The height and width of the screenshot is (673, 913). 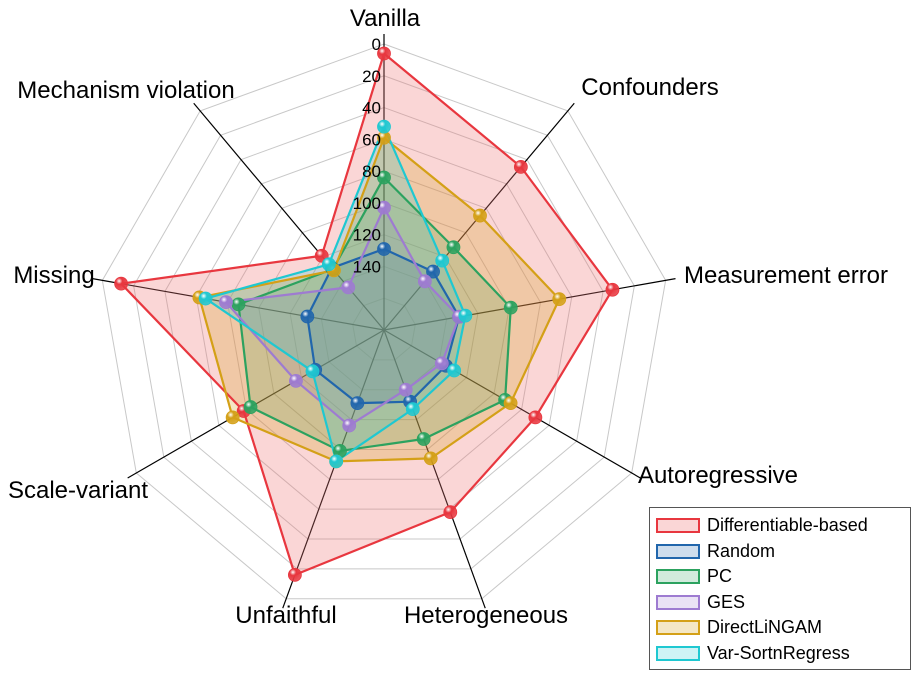 What do you see at coordinates (238, 304) in the screenshot?
I see `point-pc-missing` at bounding box center [238, 304].